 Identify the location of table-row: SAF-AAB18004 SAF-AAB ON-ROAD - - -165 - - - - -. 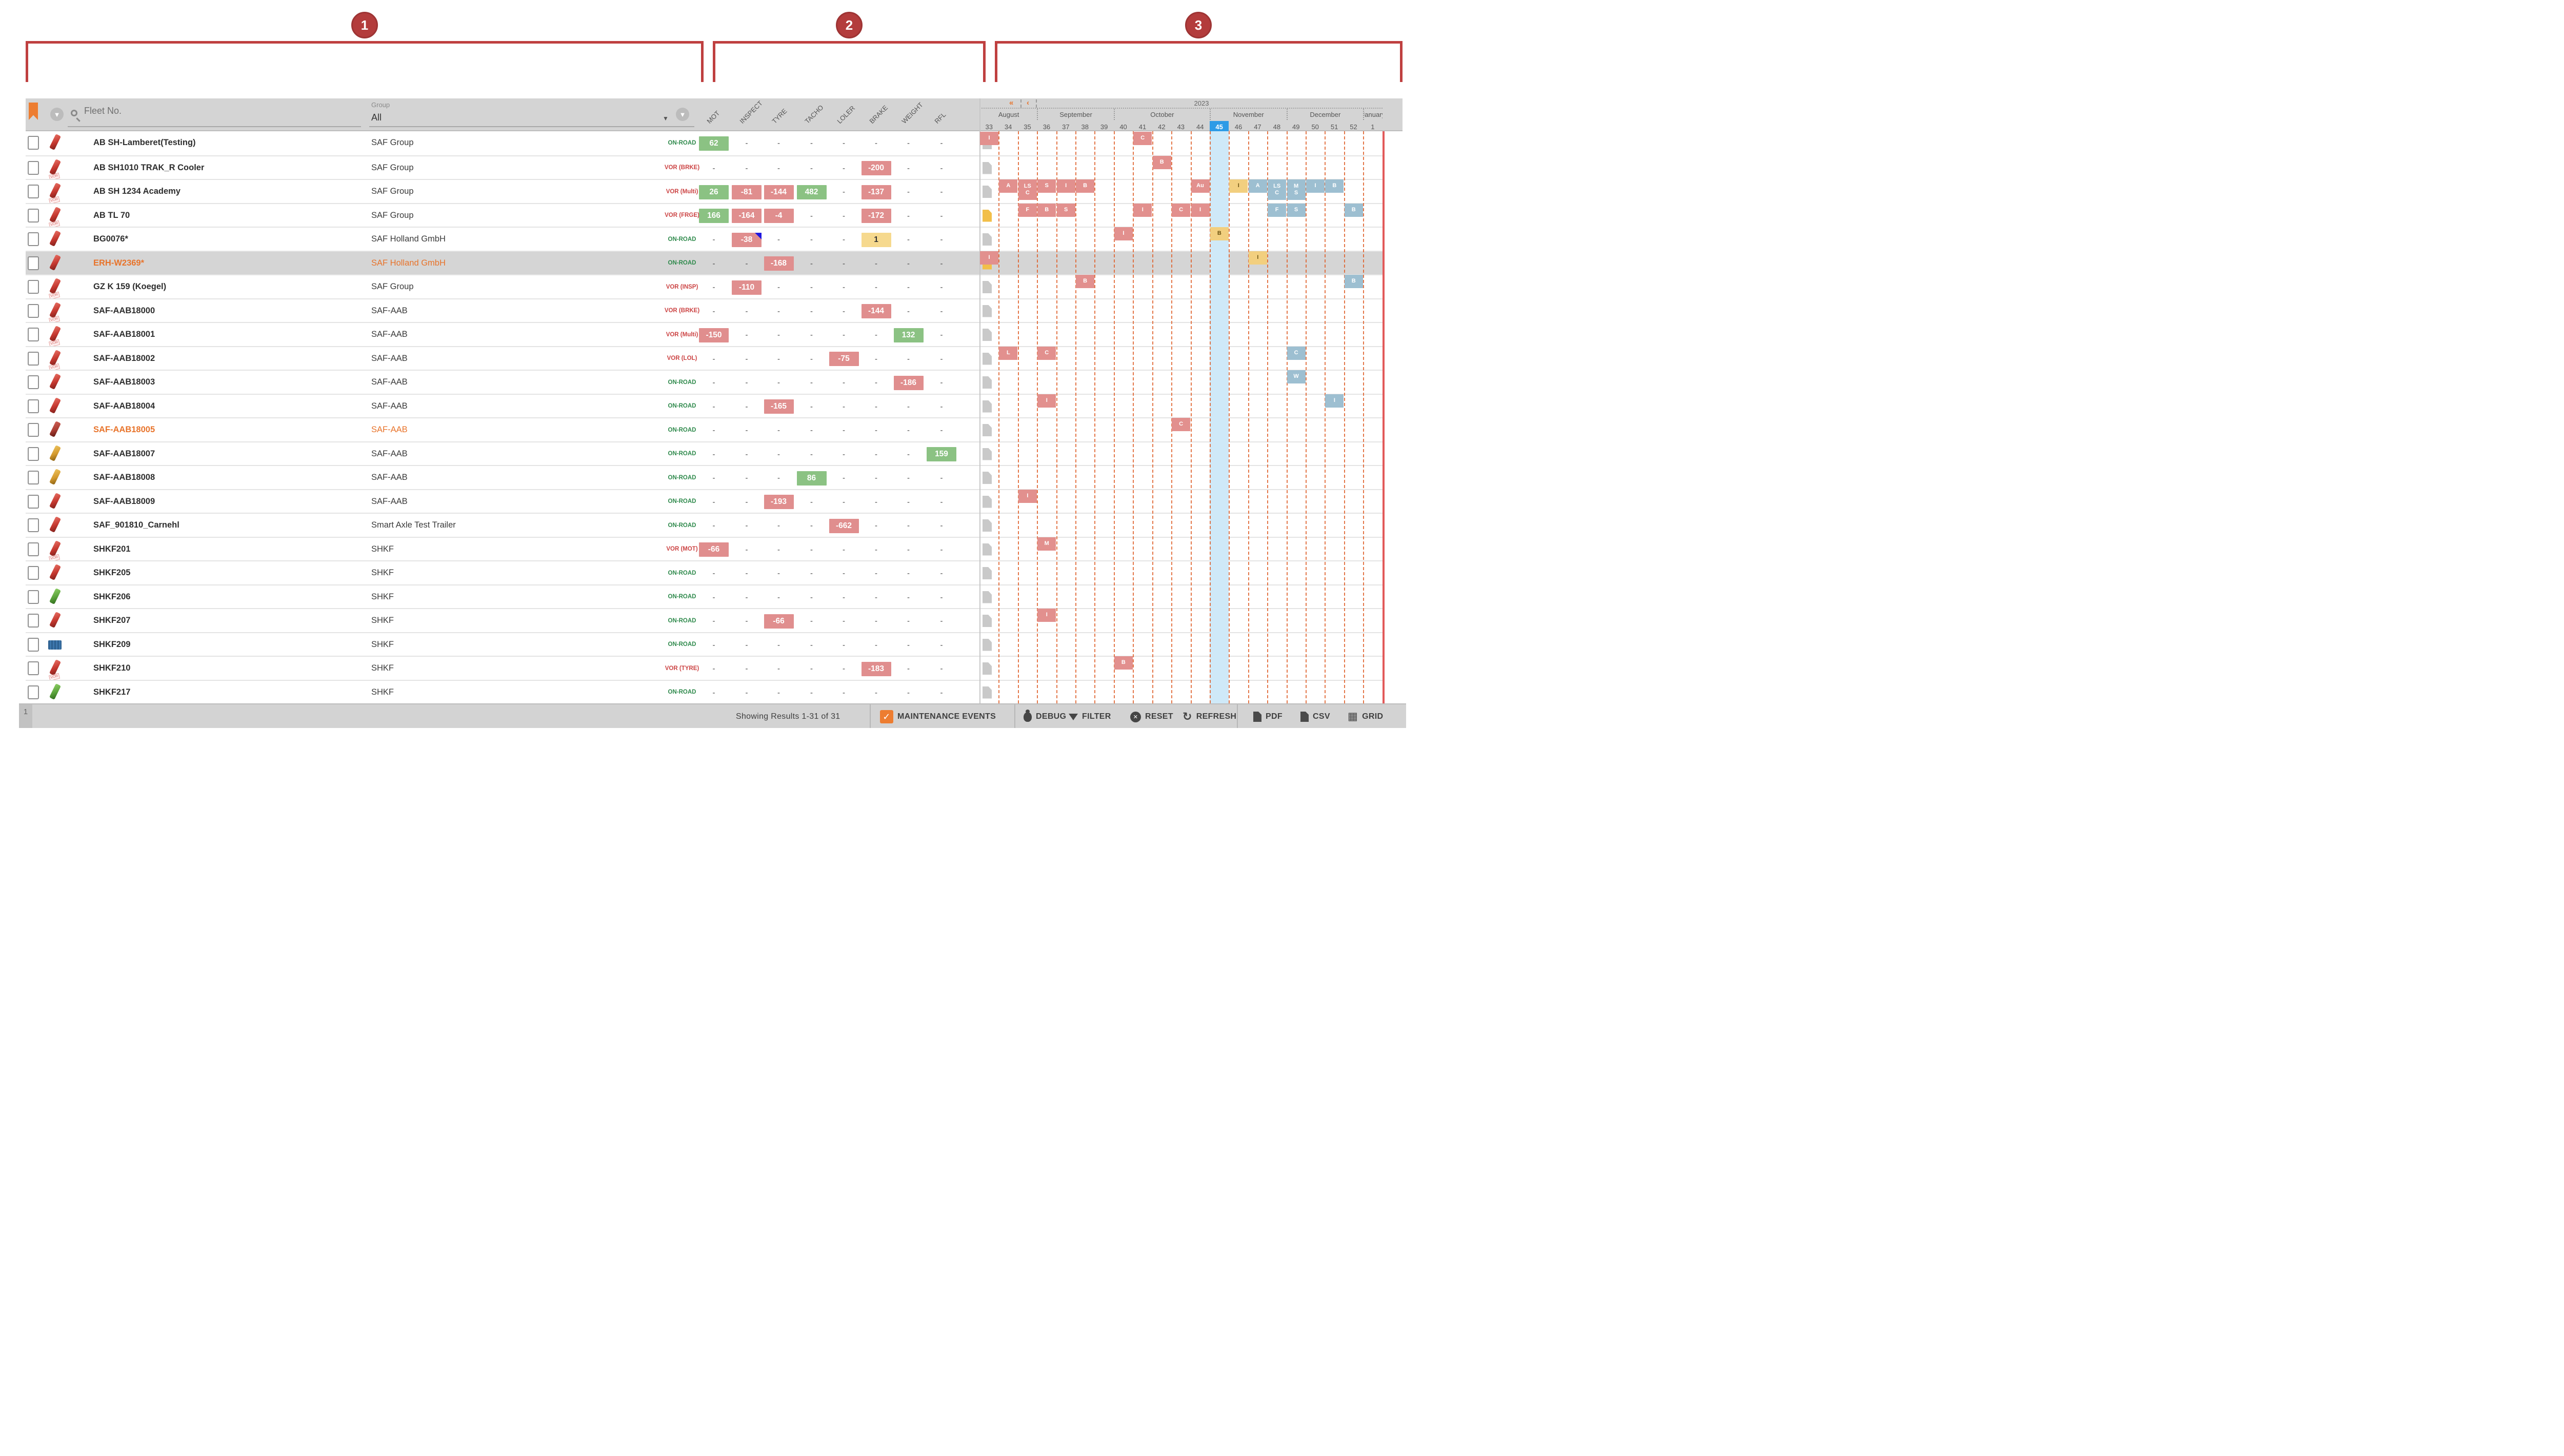
(704, 405).